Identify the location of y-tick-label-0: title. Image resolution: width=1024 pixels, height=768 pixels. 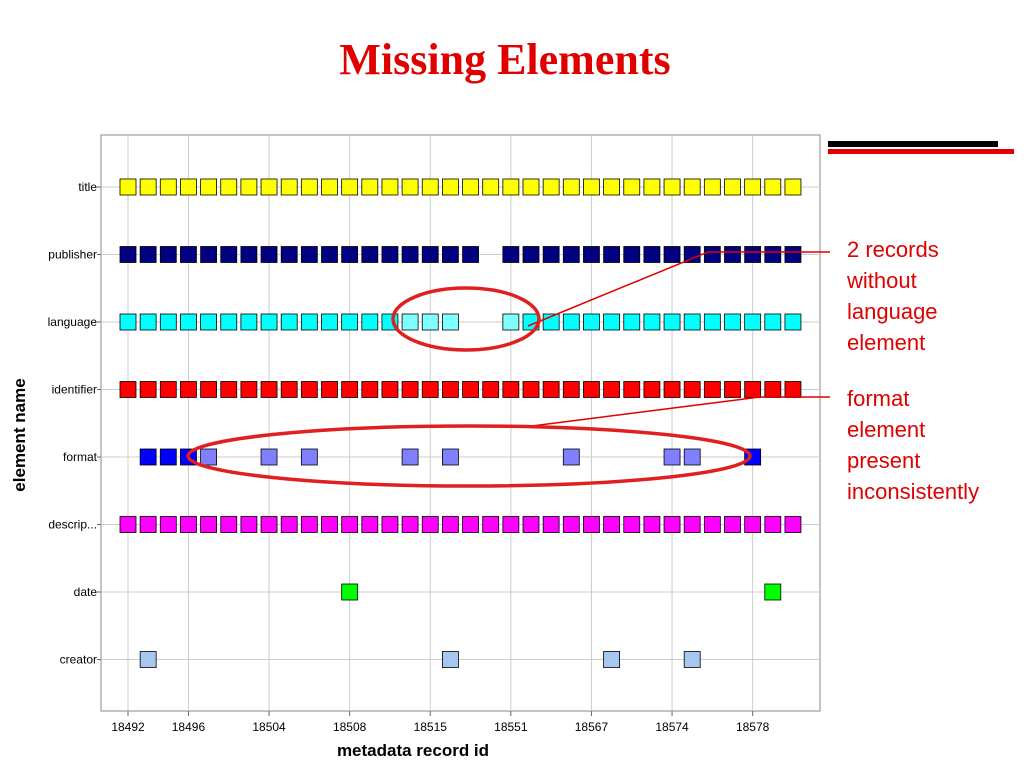
(87, 187).